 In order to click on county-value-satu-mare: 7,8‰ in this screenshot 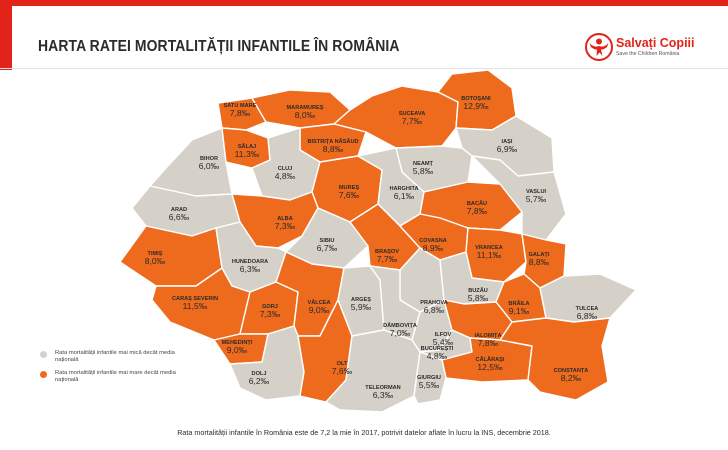, I will do `click(240, 113)`.